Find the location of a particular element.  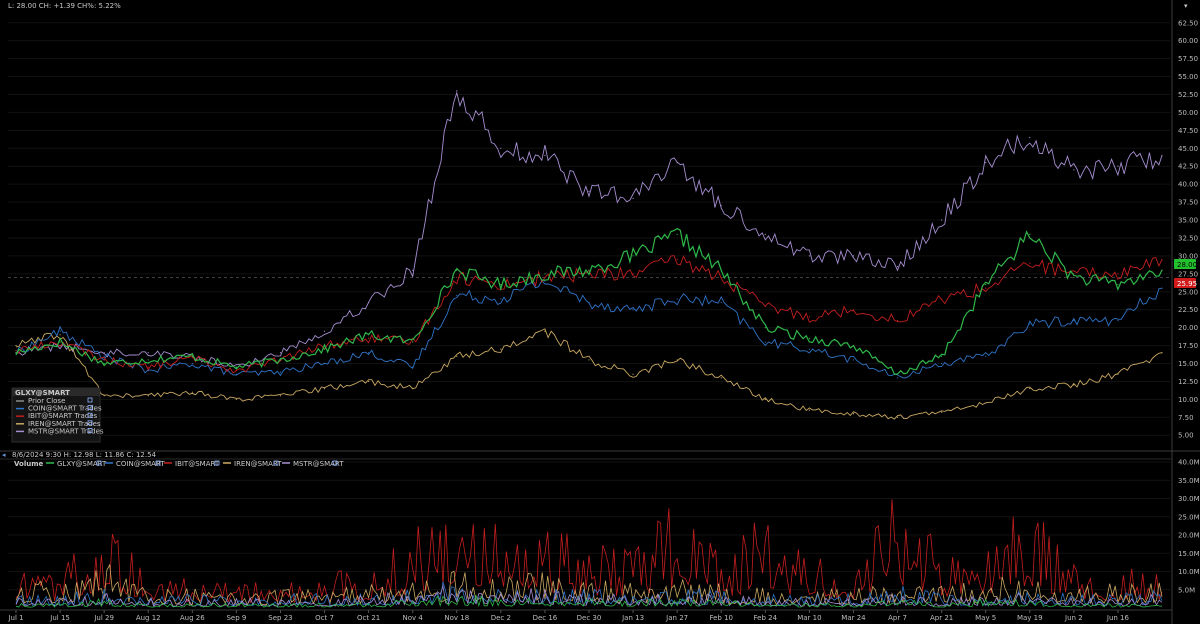

time-tick-label: Aug 26 is located at coordinates (192, 618).